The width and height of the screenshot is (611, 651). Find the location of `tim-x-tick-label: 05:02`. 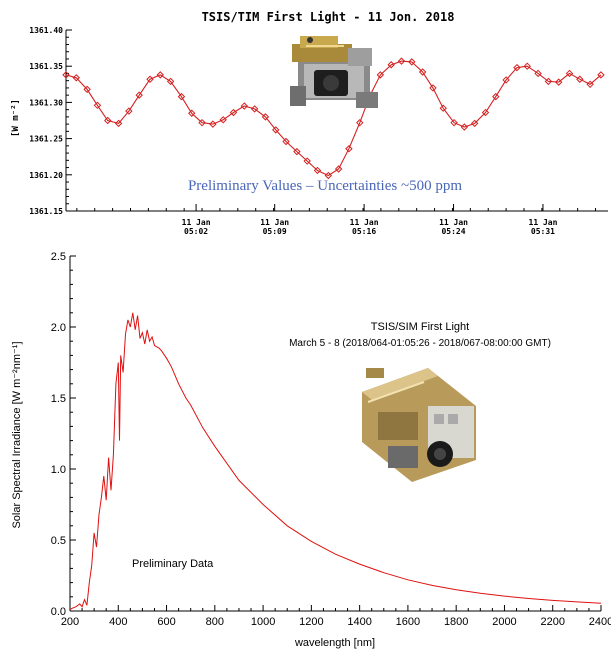

tim-x-tick-label: 05:02 is located at coordinates (196, 231).